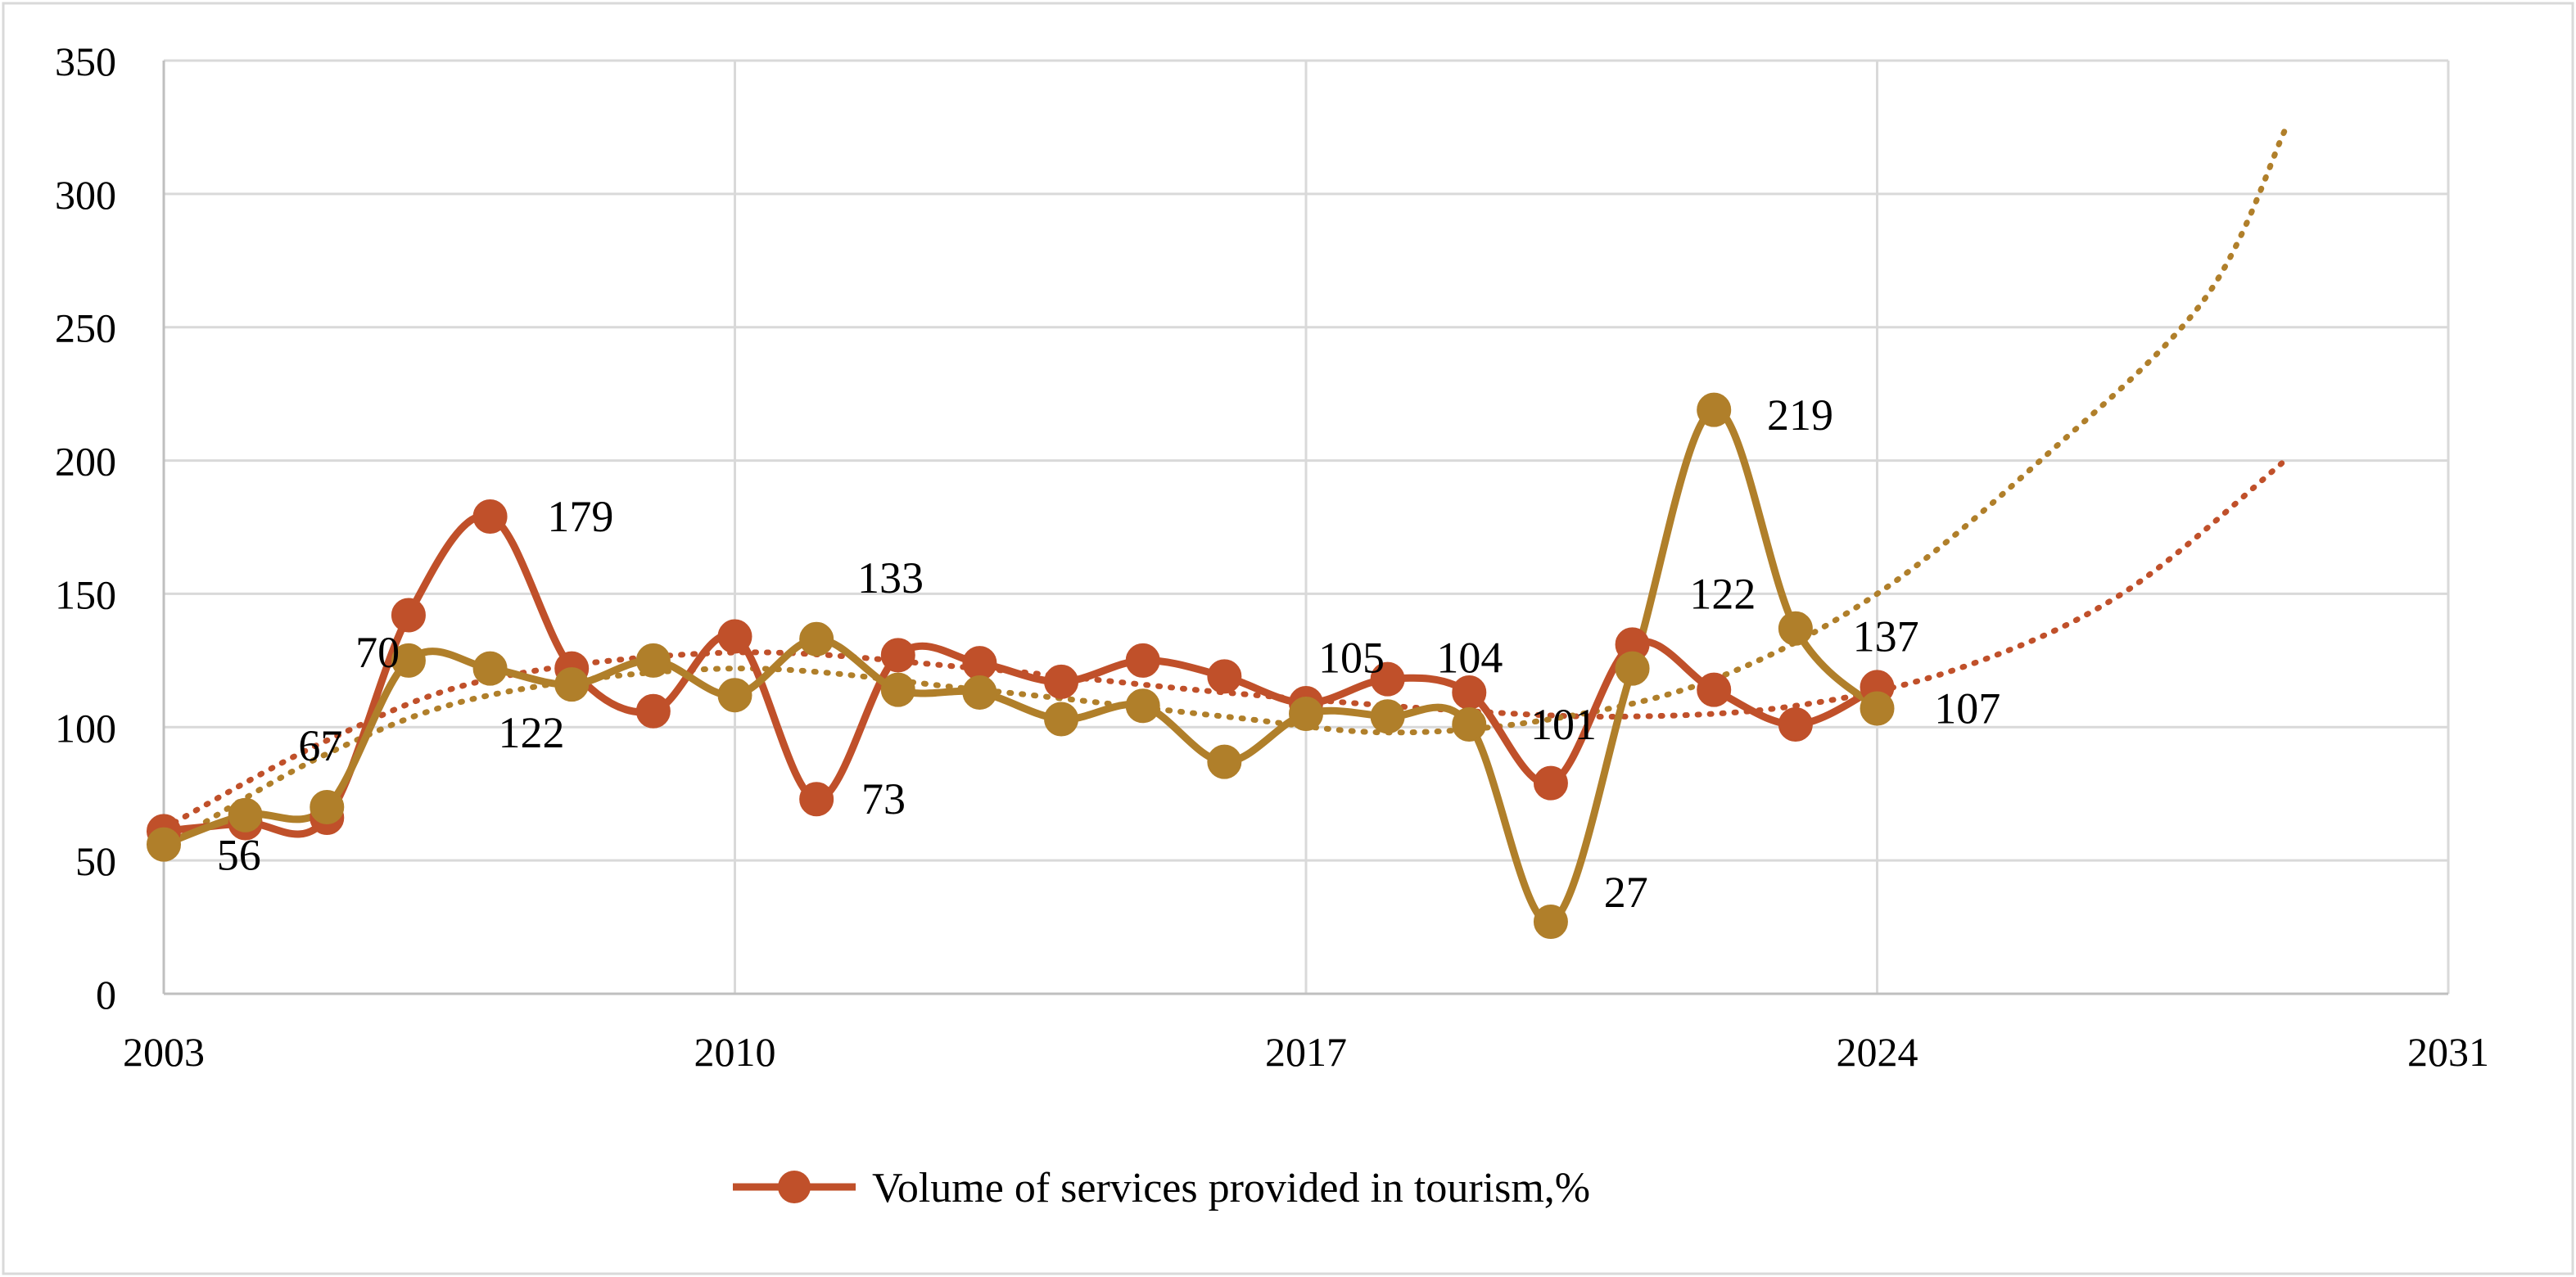  I want to click on y-tick-label: 150, so click(85, 594).